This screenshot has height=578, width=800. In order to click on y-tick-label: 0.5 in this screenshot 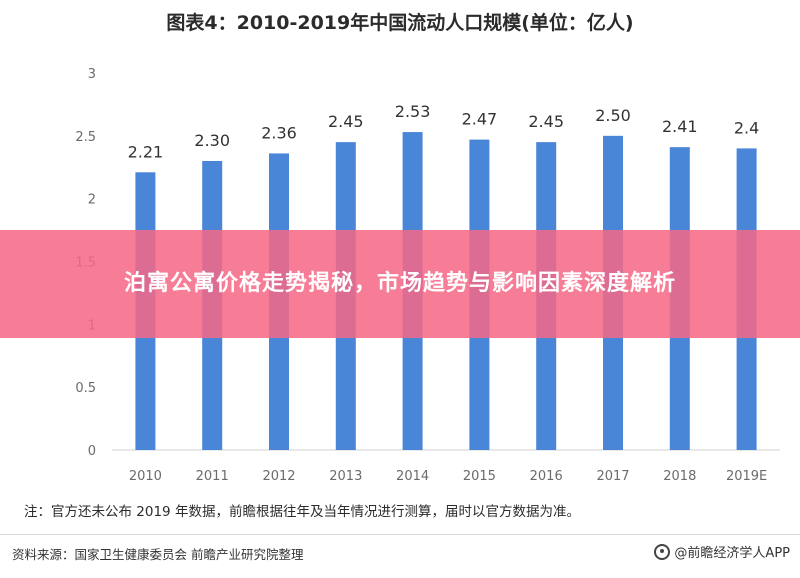, I will do `click(85, 388)`.